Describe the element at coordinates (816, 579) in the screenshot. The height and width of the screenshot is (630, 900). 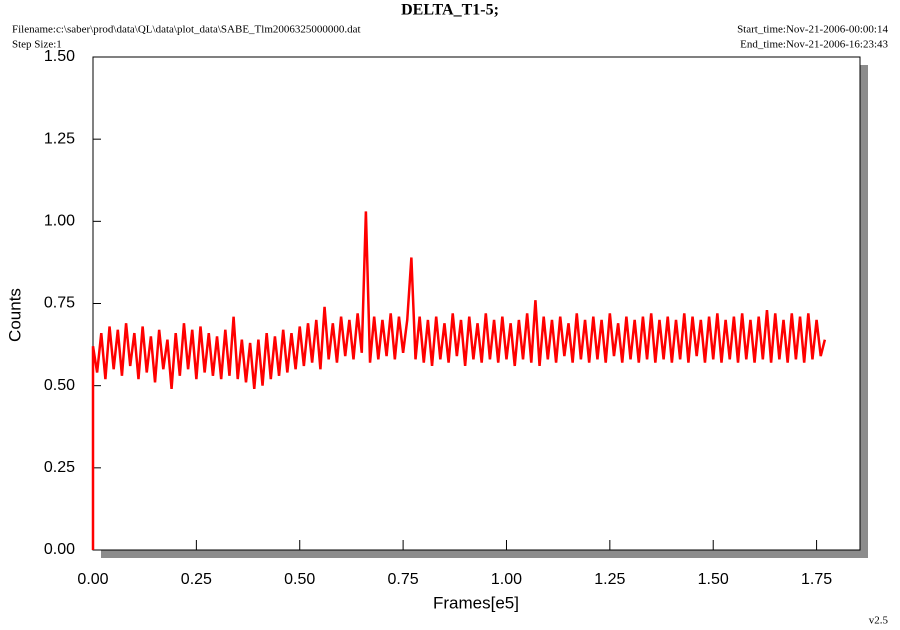
I see `x-tick-label: 1.75` at that location.